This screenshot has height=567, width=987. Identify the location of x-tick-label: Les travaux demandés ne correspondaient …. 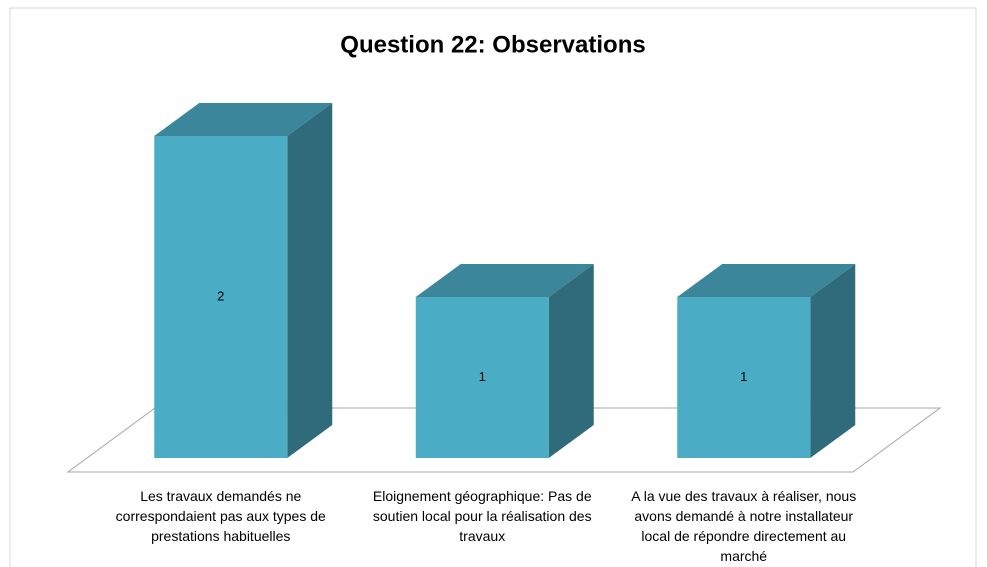
(220, 516).